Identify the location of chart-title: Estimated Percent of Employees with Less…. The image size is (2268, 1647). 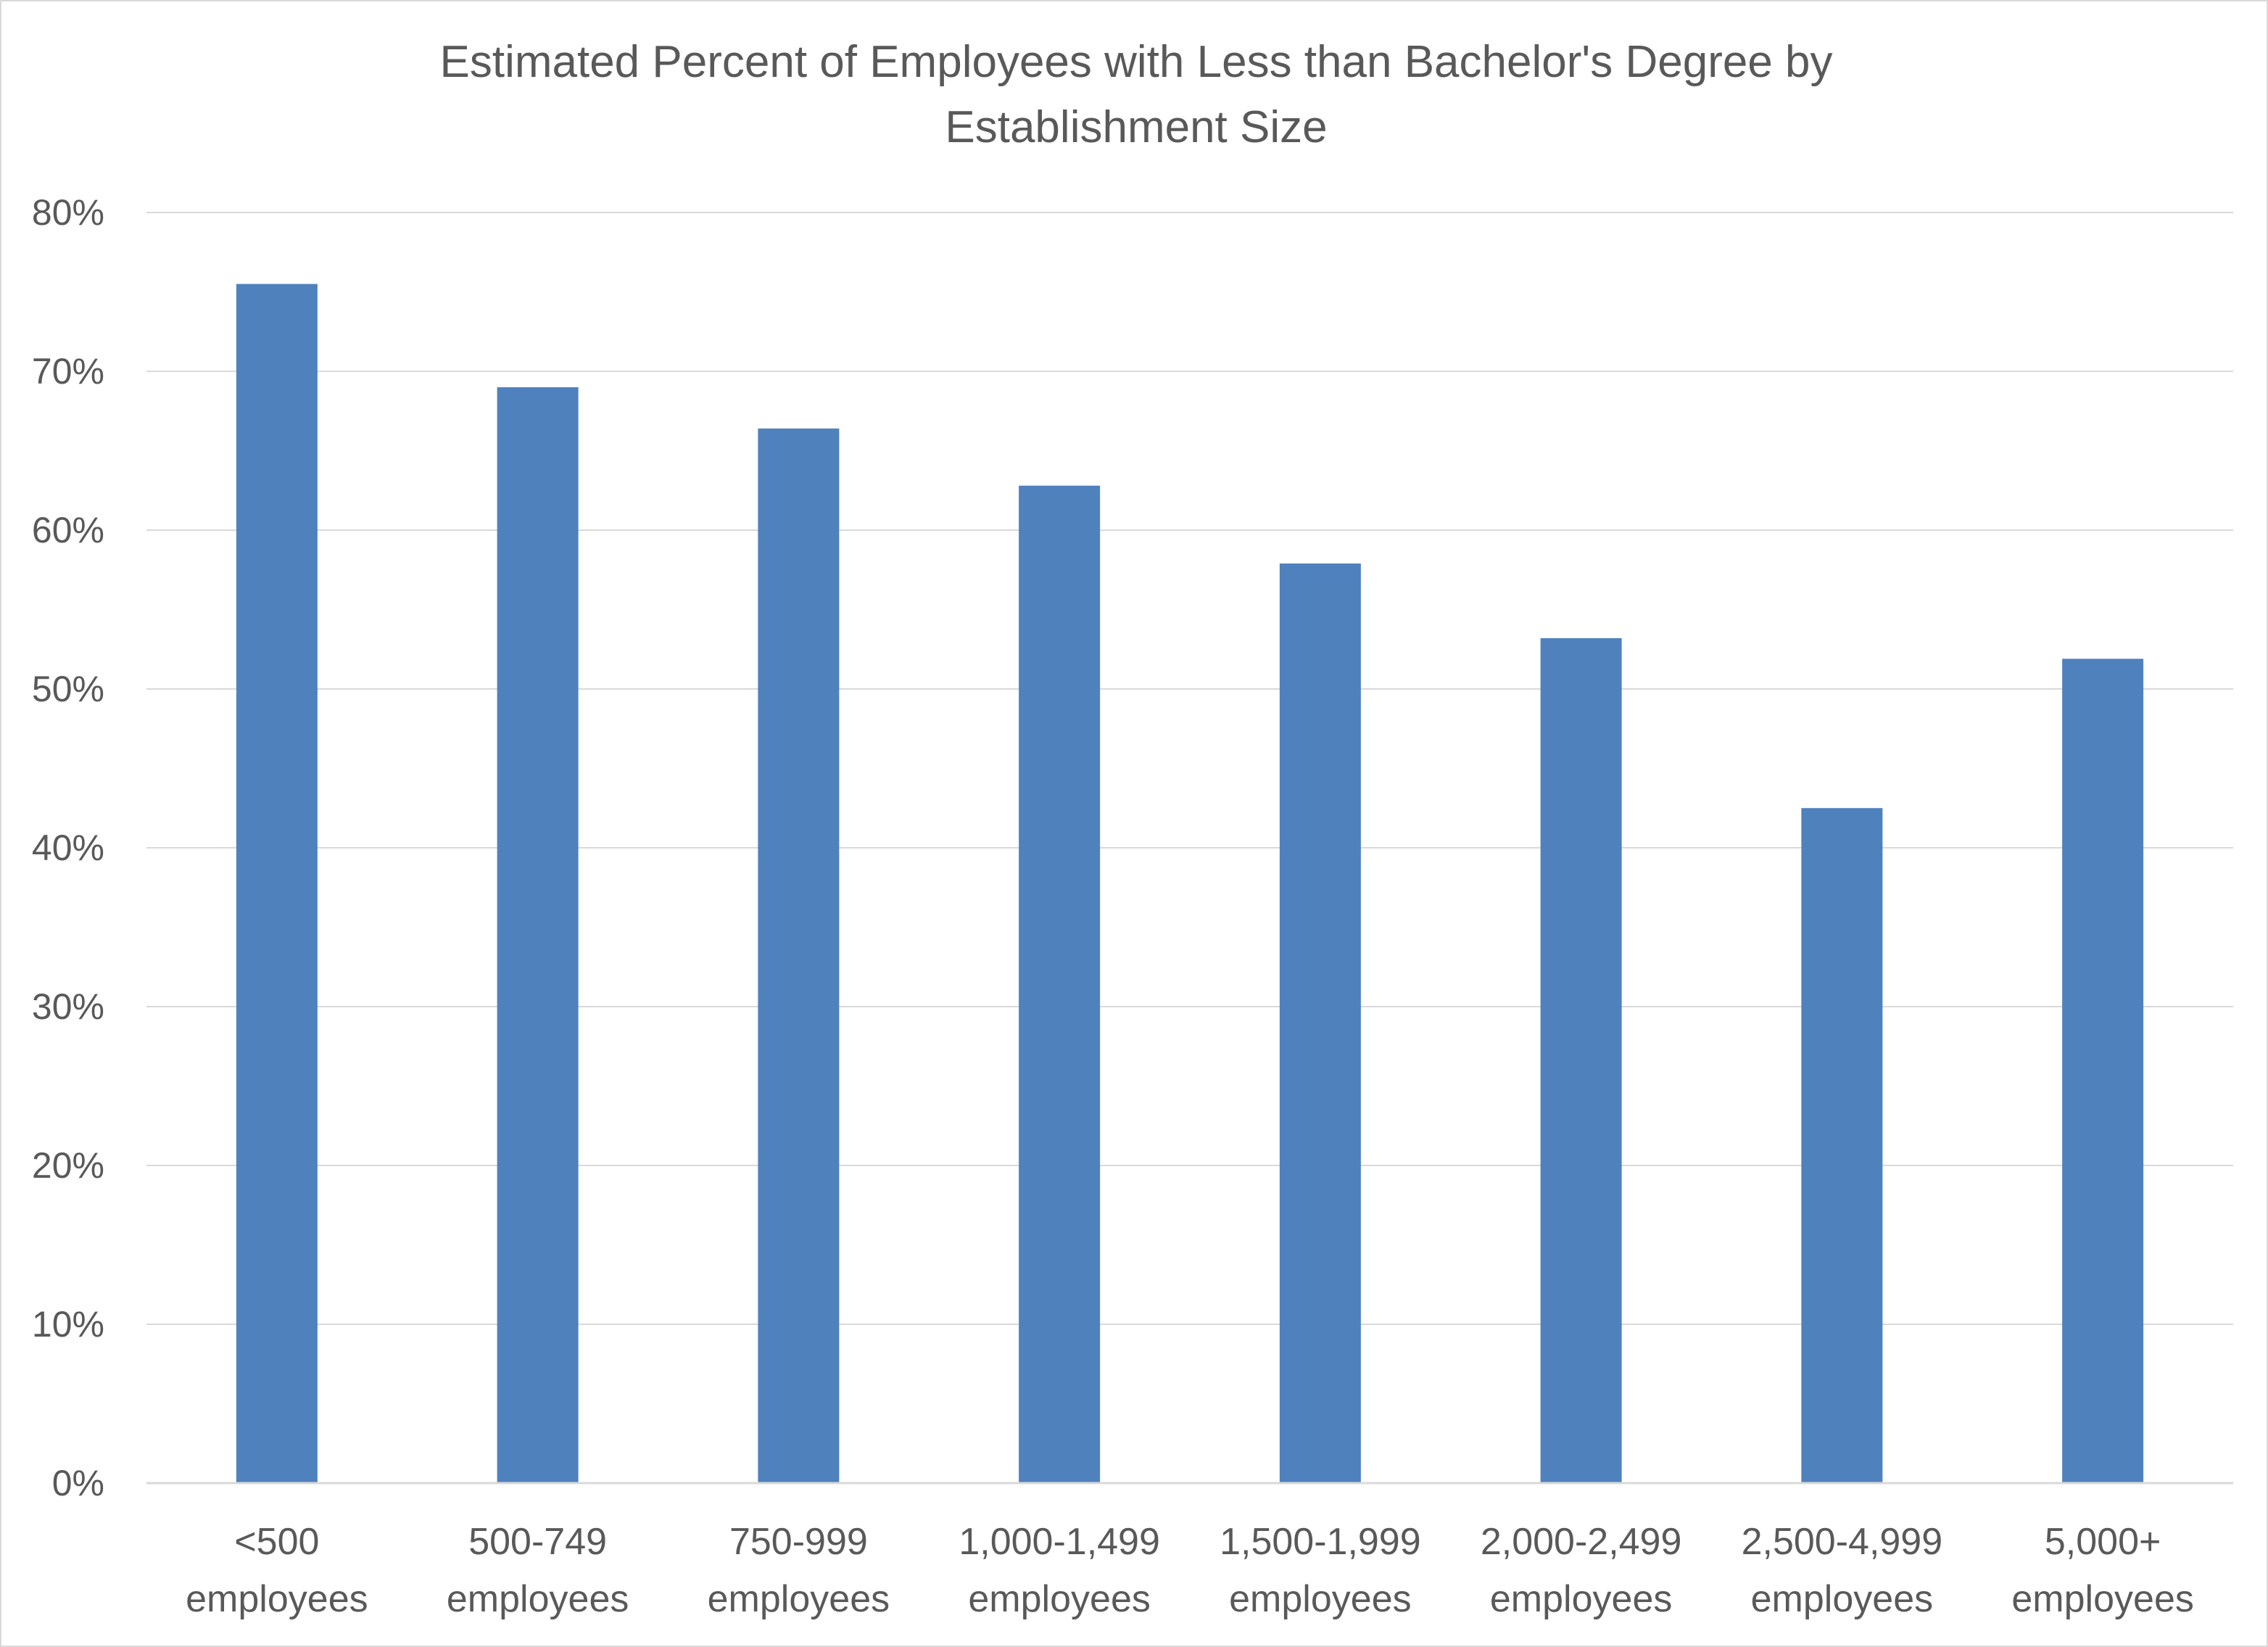
(1135, 94).